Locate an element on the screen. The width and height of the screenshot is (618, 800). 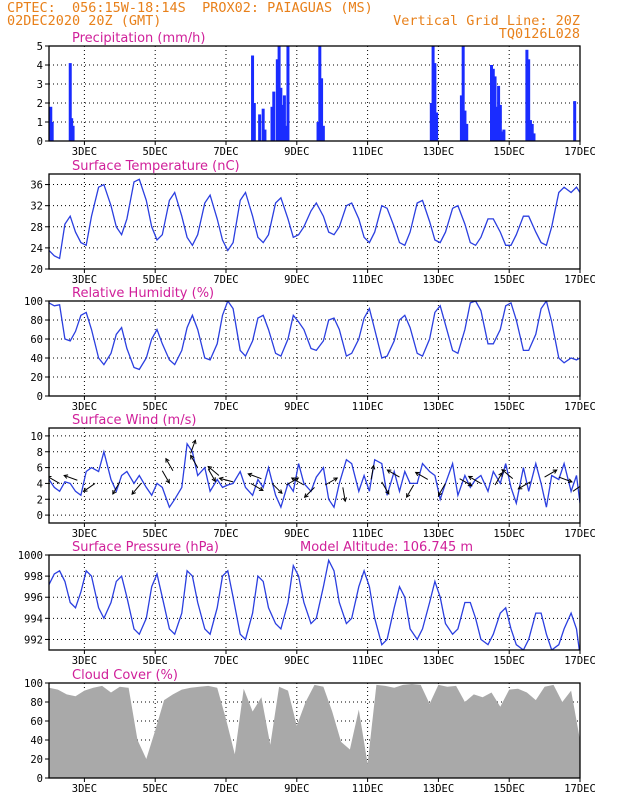
wind-line is located at coordinates (314, 475).